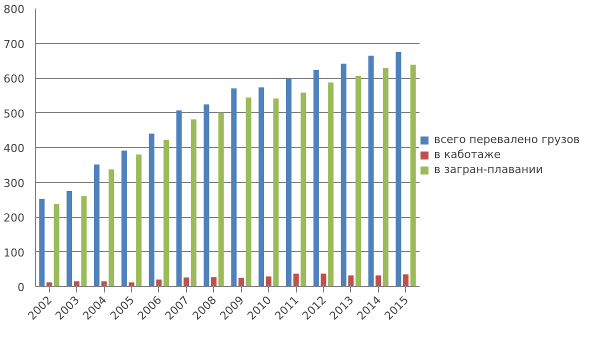  Describe the element at coordinates (14, 113) in the screenshot. I see `y-tick-label: 500` at that location.